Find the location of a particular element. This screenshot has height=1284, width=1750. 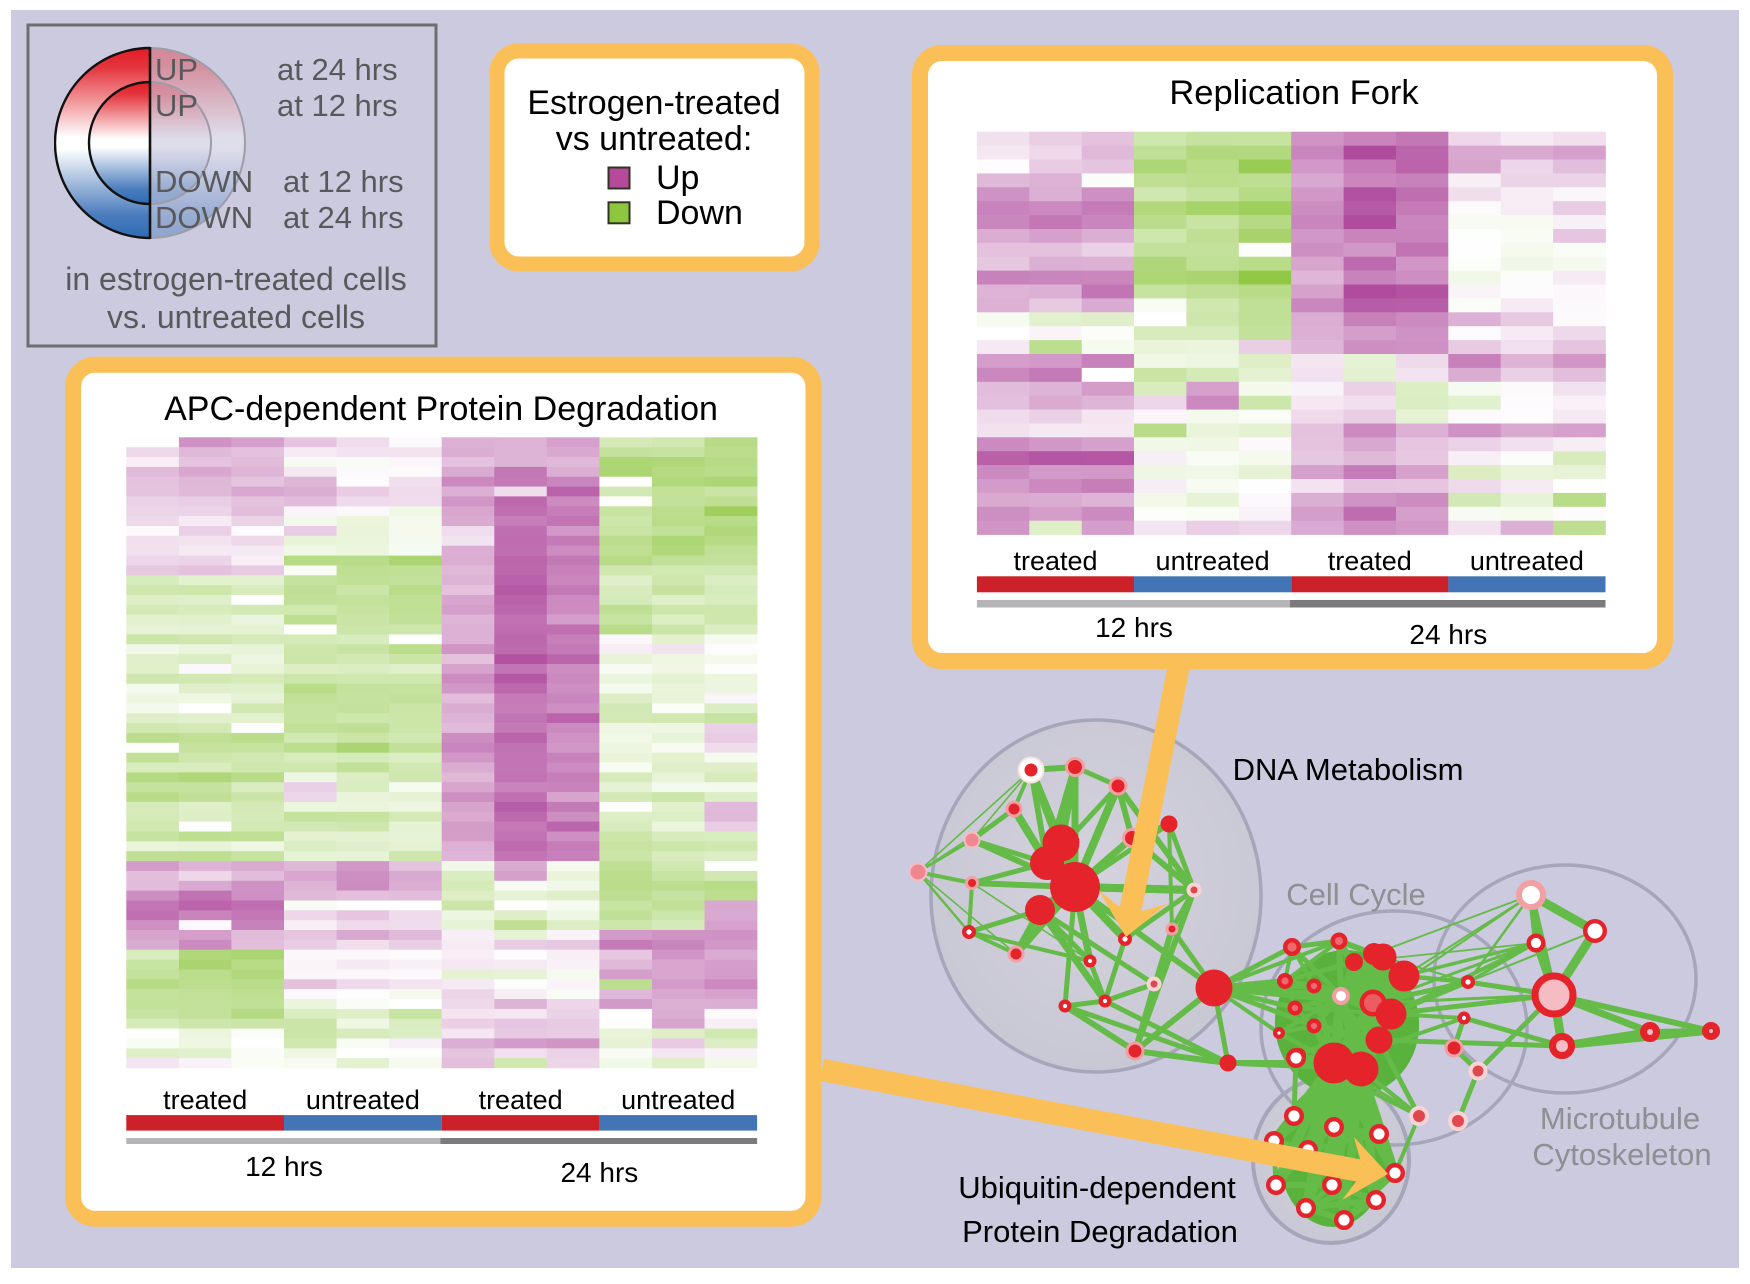

svg-text: DNA Metabolism is located at coordinates (1348, 769).